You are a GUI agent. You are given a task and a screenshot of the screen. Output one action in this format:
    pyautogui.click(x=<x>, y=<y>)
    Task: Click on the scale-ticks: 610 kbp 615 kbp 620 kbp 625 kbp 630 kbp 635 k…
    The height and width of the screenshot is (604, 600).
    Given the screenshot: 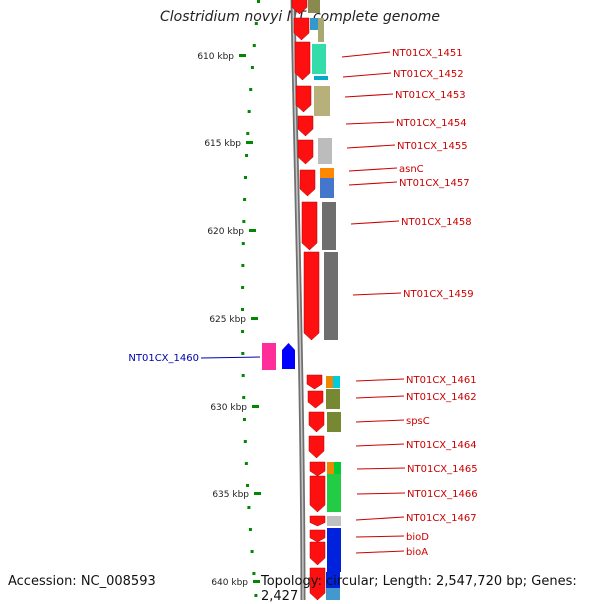 What is the action you would take?
    pyautogui.click(x=229, y=320)
    